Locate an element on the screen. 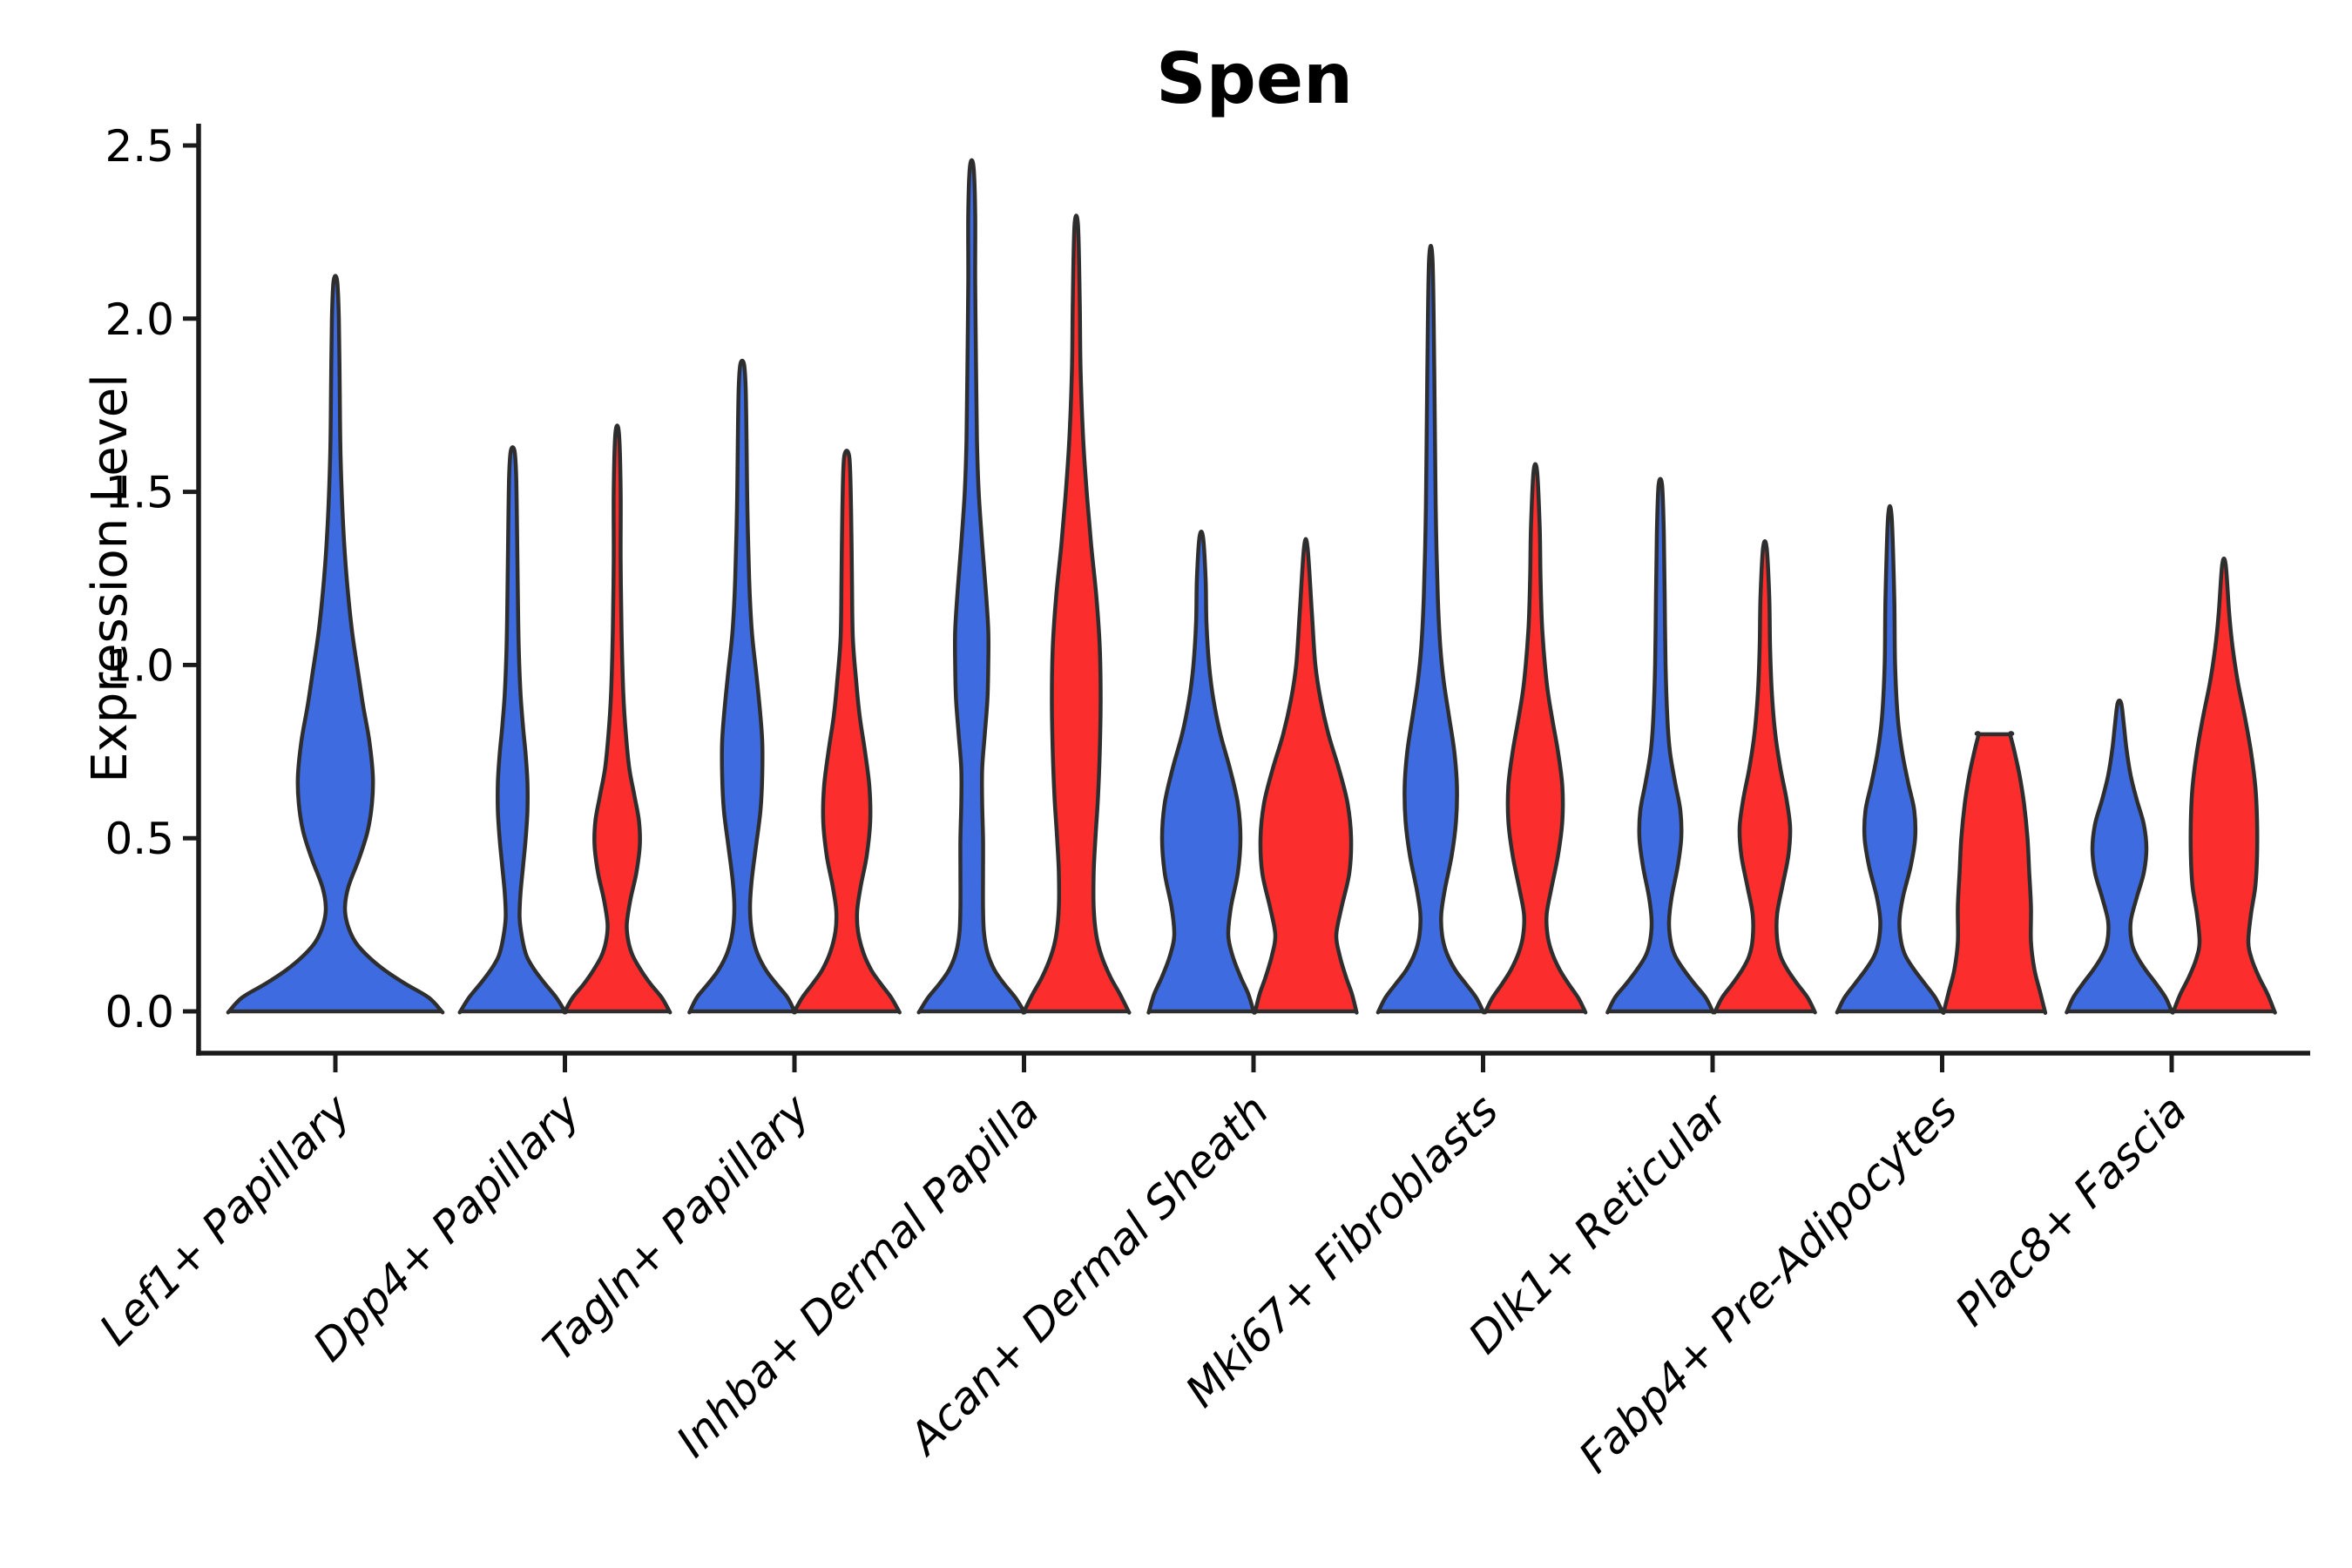  violin-blue-dpp4-papillary is located at coordinates (512, 730).